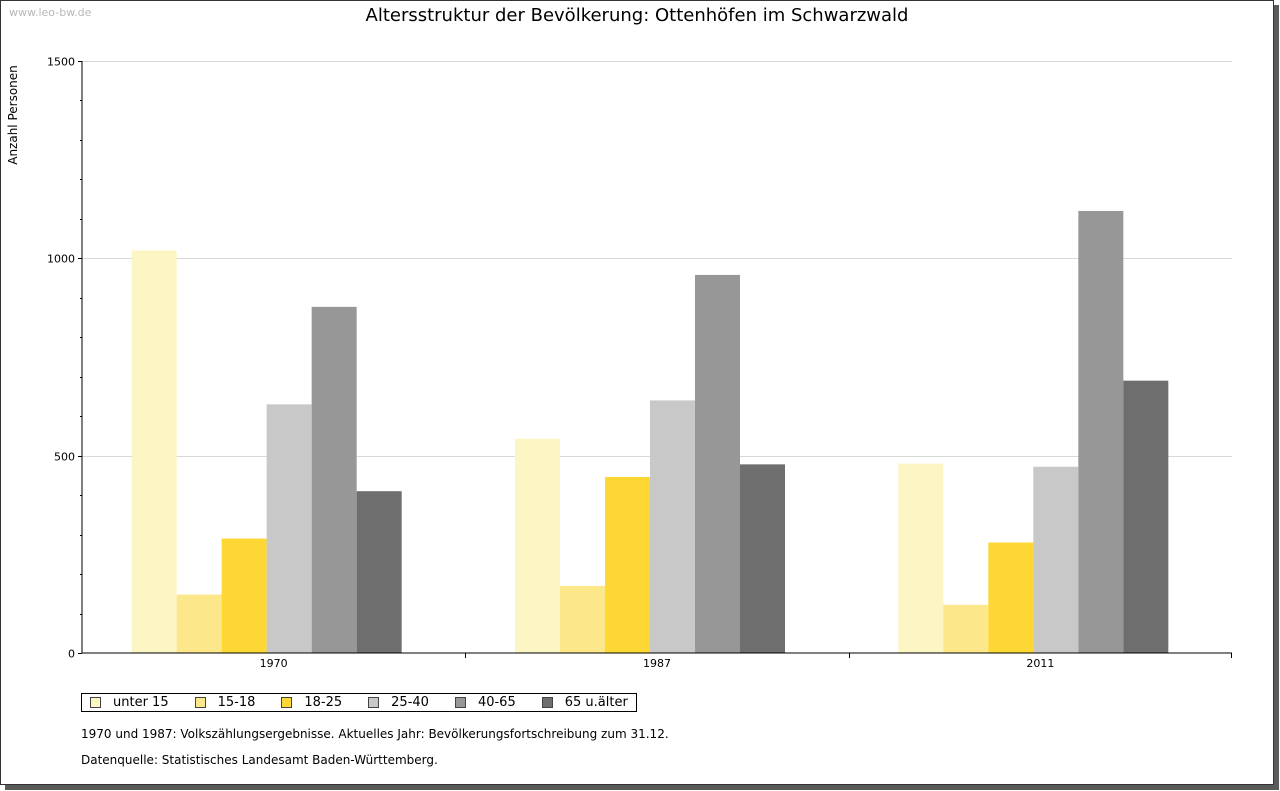 The image size is (1280, 791). I want to click on watermark: www.leo-bw.de, so click(50, 12).